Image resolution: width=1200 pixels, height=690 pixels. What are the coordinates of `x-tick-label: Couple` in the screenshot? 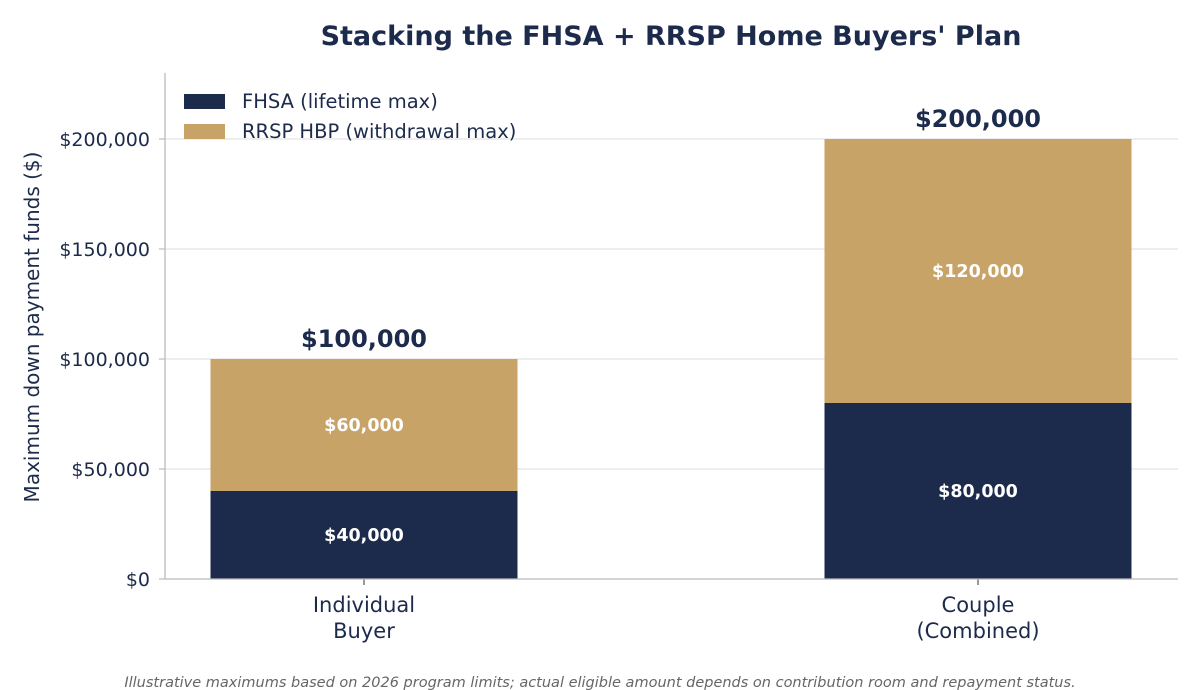 It's located at (978, 605).